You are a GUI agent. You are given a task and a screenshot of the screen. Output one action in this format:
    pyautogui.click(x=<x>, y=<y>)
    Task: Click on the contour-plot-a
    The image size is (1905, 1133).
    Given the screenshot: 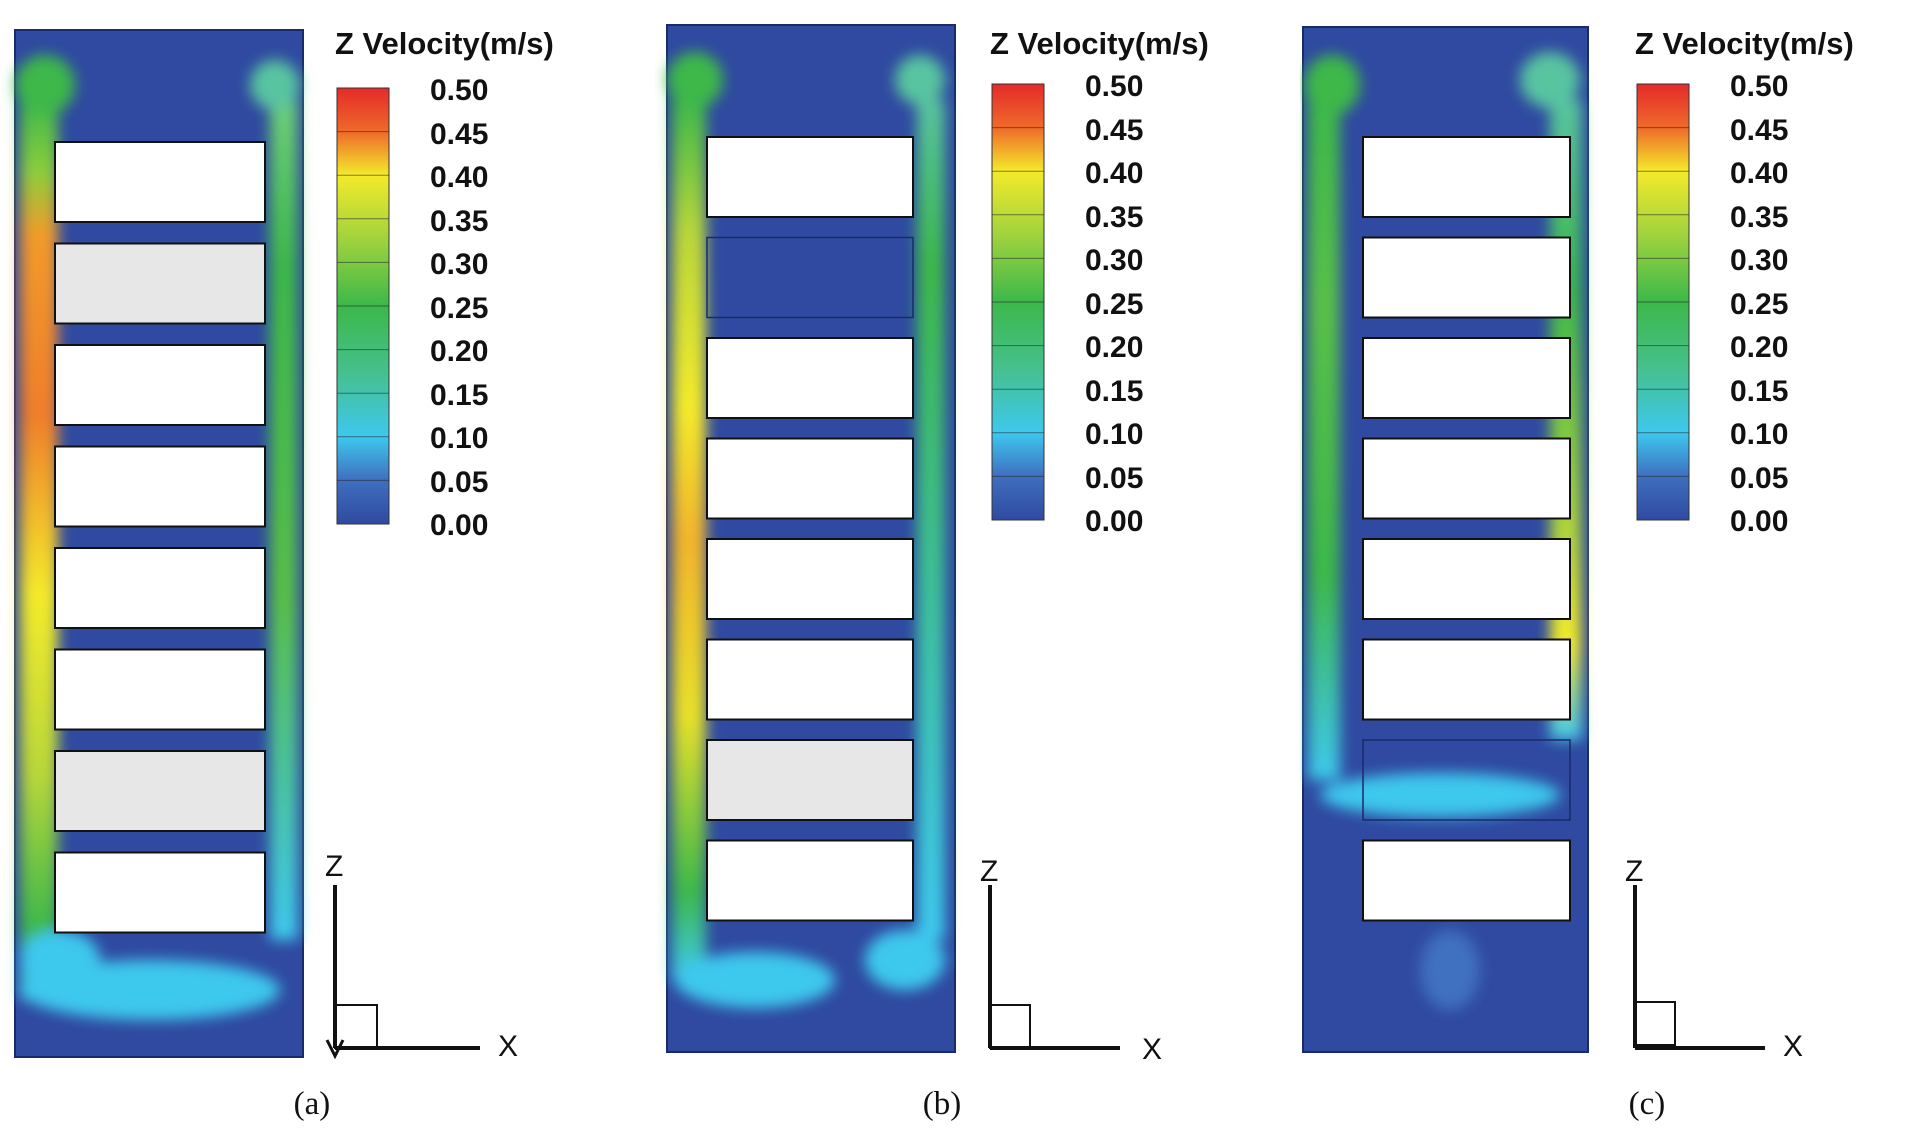 What is the action you would take?
    pyautogui.click(x=159, y=543)
    